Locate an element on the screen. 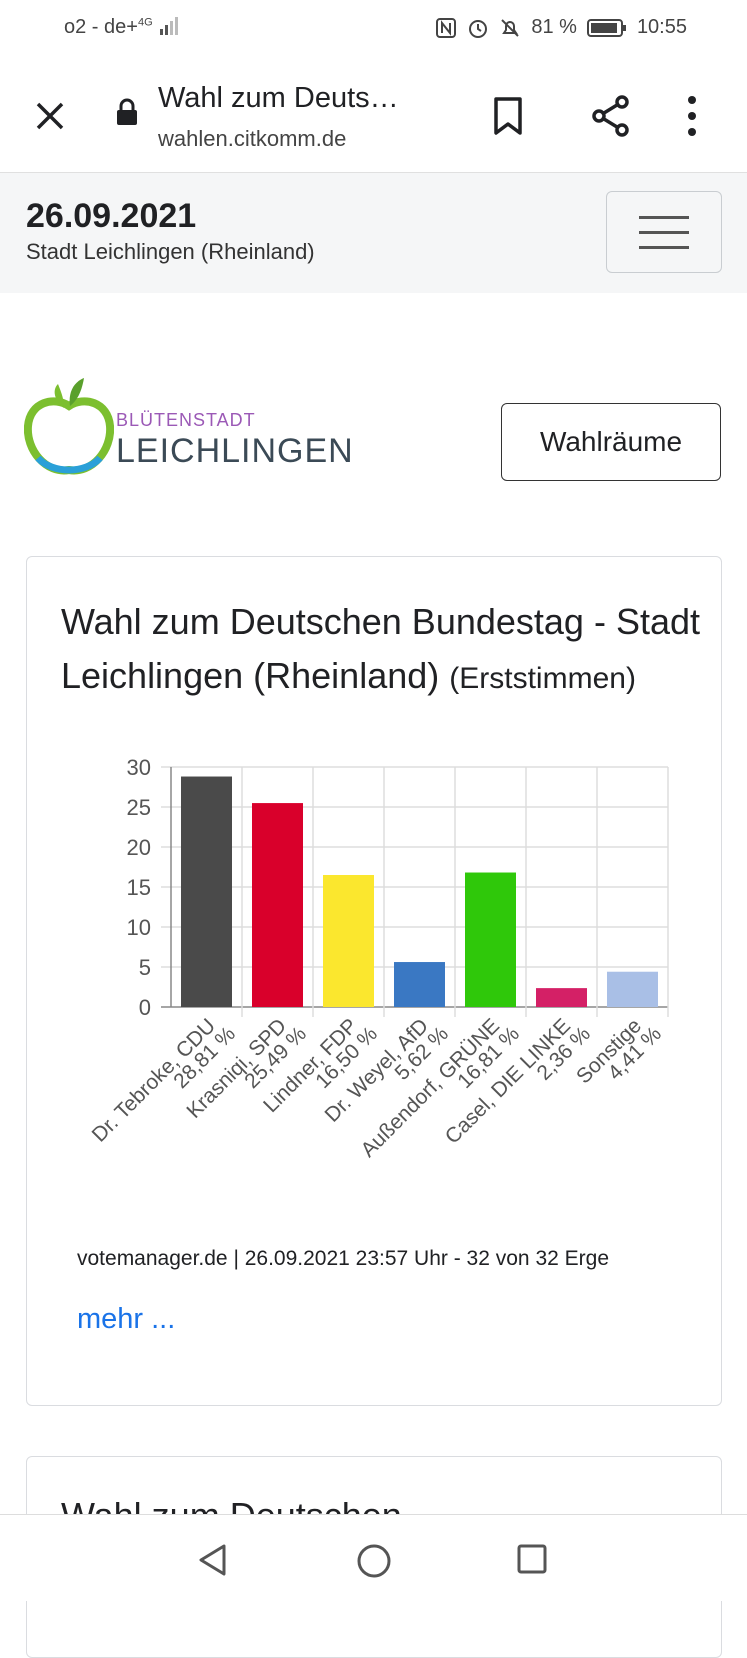 Image resolution: width=747 pixels, height=1658 pixels. hamburger-menu-button is located at coordinates (664, 232).